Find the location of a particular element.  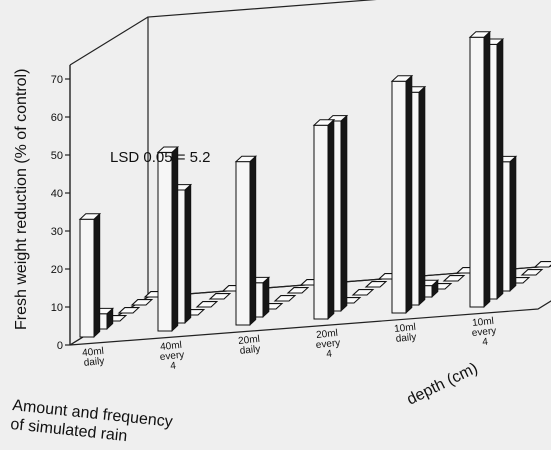

bar-6-3-side is located at coordinates (513, 223).